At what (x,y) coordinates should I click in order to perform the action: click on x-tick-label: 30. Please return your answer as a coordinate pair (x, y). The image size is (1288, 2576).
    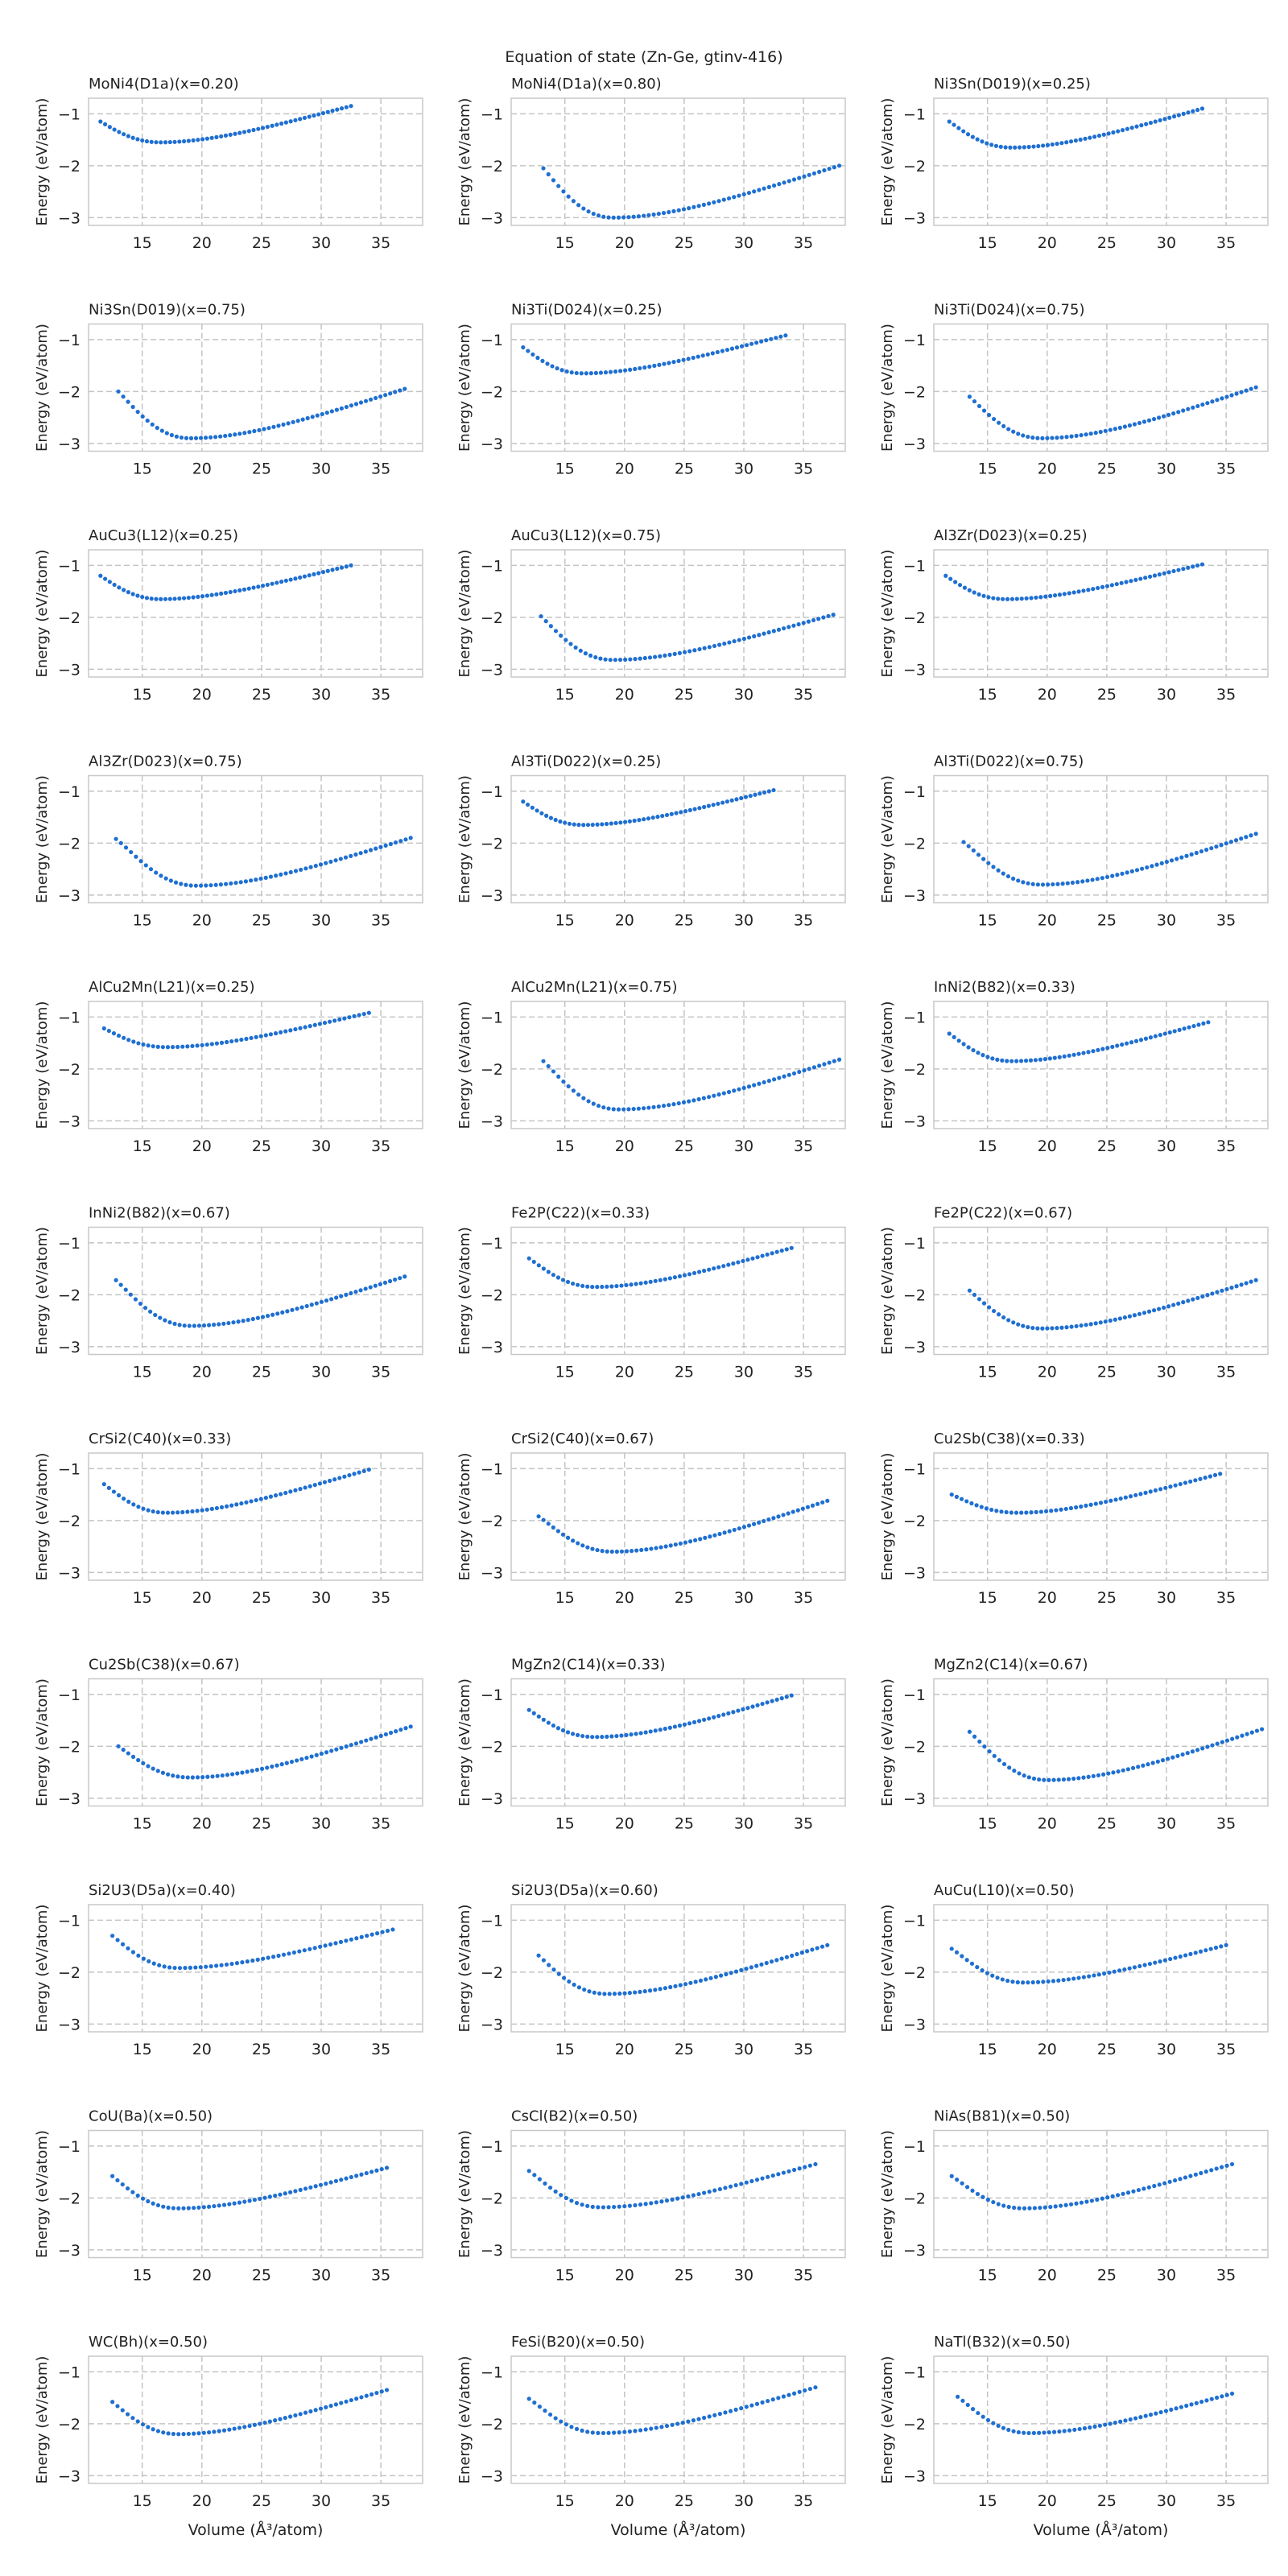
    Looking at the image, I should click on (743, 1824).